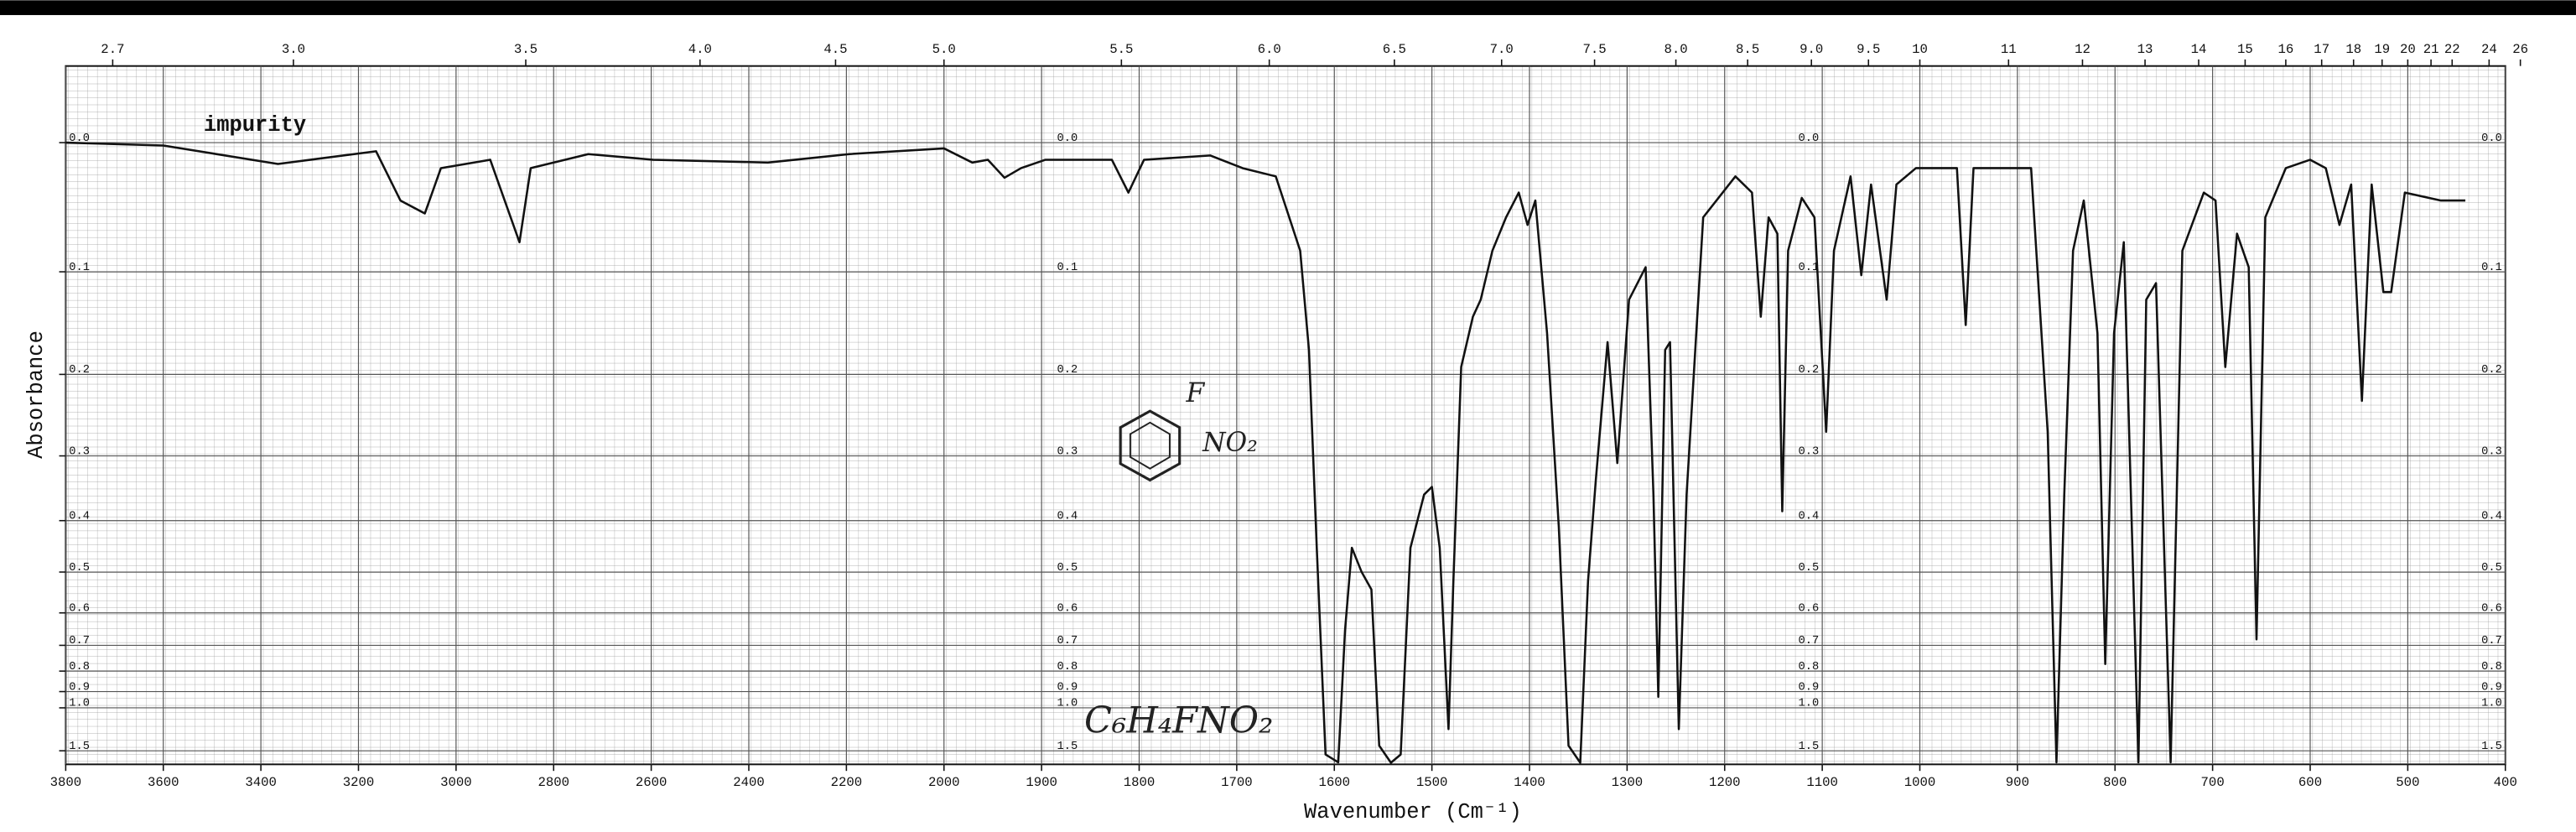  I want to click on x-tick-label: 800, so click(2115, 782).